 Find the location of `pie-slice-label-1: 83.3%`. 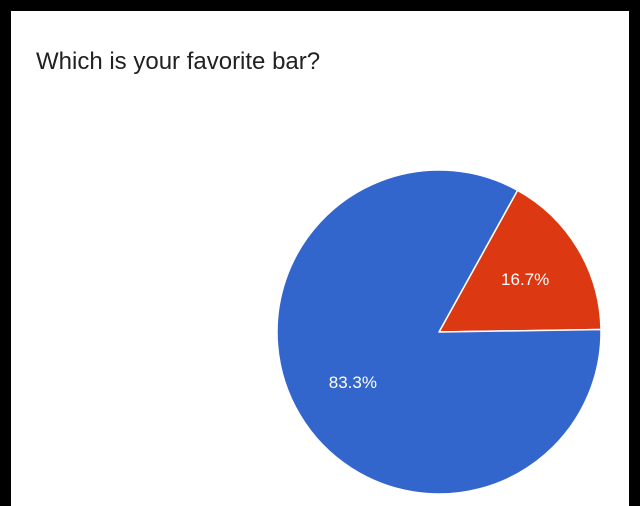

pie-slice-label-1: 83.3% is located at coordinates (353, 382).